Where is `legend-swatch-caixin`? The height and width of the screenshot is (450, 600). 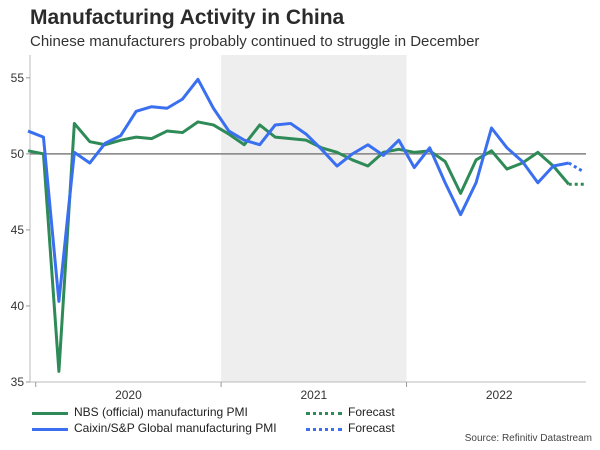 legend-swatch-caixin is located at coordinates (50, 429).